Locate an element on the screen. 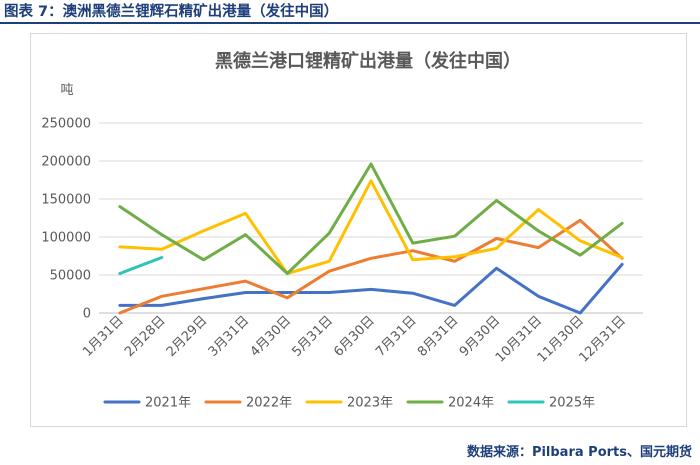  chart-title: 黑德兰港口锂精矿出港量（发往中国） is located at coordinates (368, 61).